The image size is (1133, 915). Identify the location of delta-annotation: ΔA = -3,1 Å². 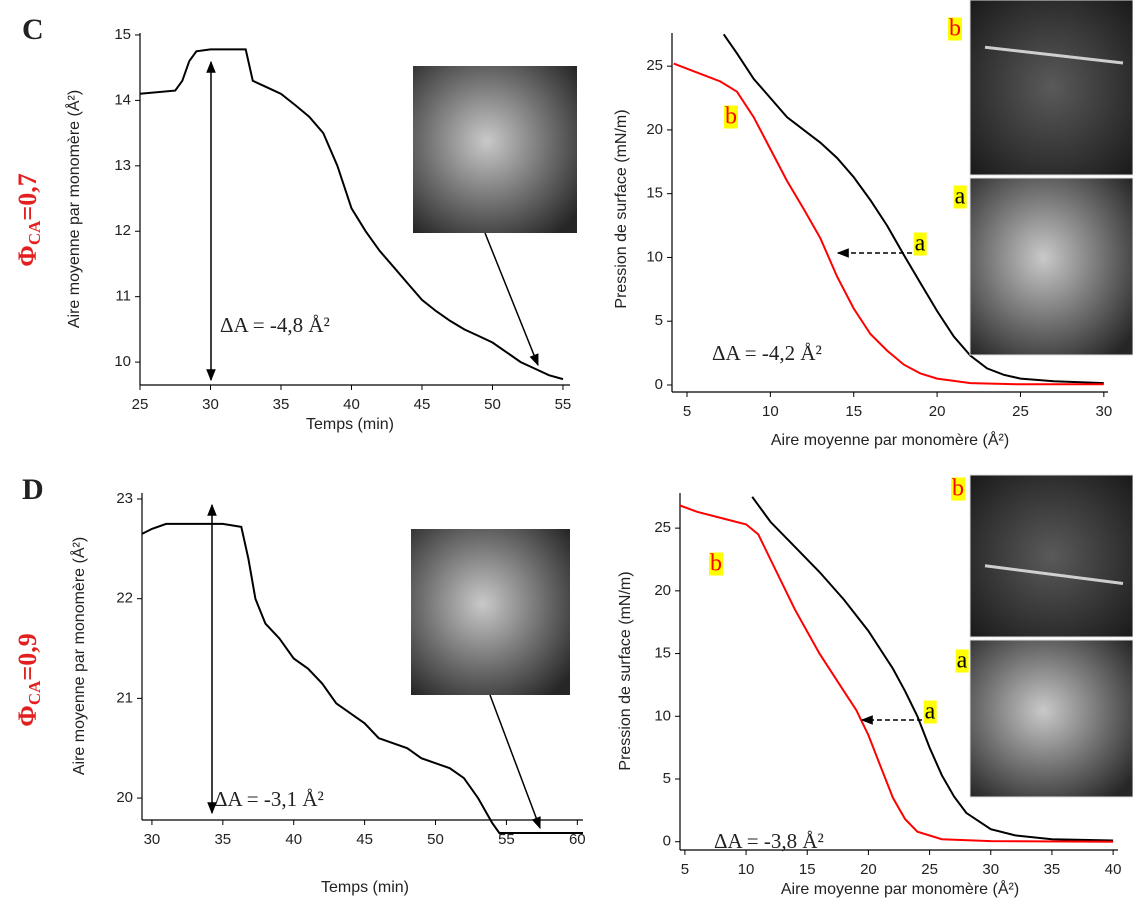
(269, 799).